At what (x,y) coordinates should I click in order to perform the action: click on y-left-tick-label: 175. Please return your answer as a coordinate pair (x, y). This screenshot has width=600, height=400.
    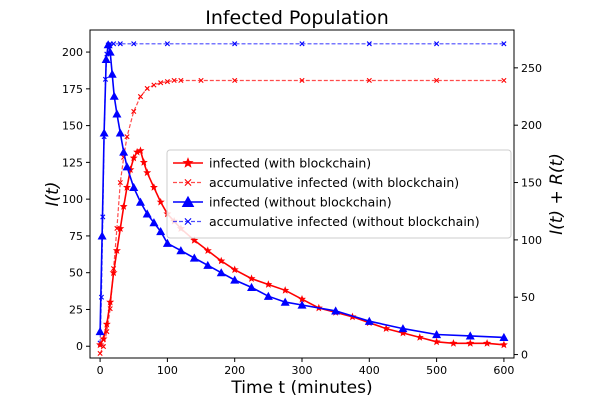
    Looking at the image, I should click on (72, 89).